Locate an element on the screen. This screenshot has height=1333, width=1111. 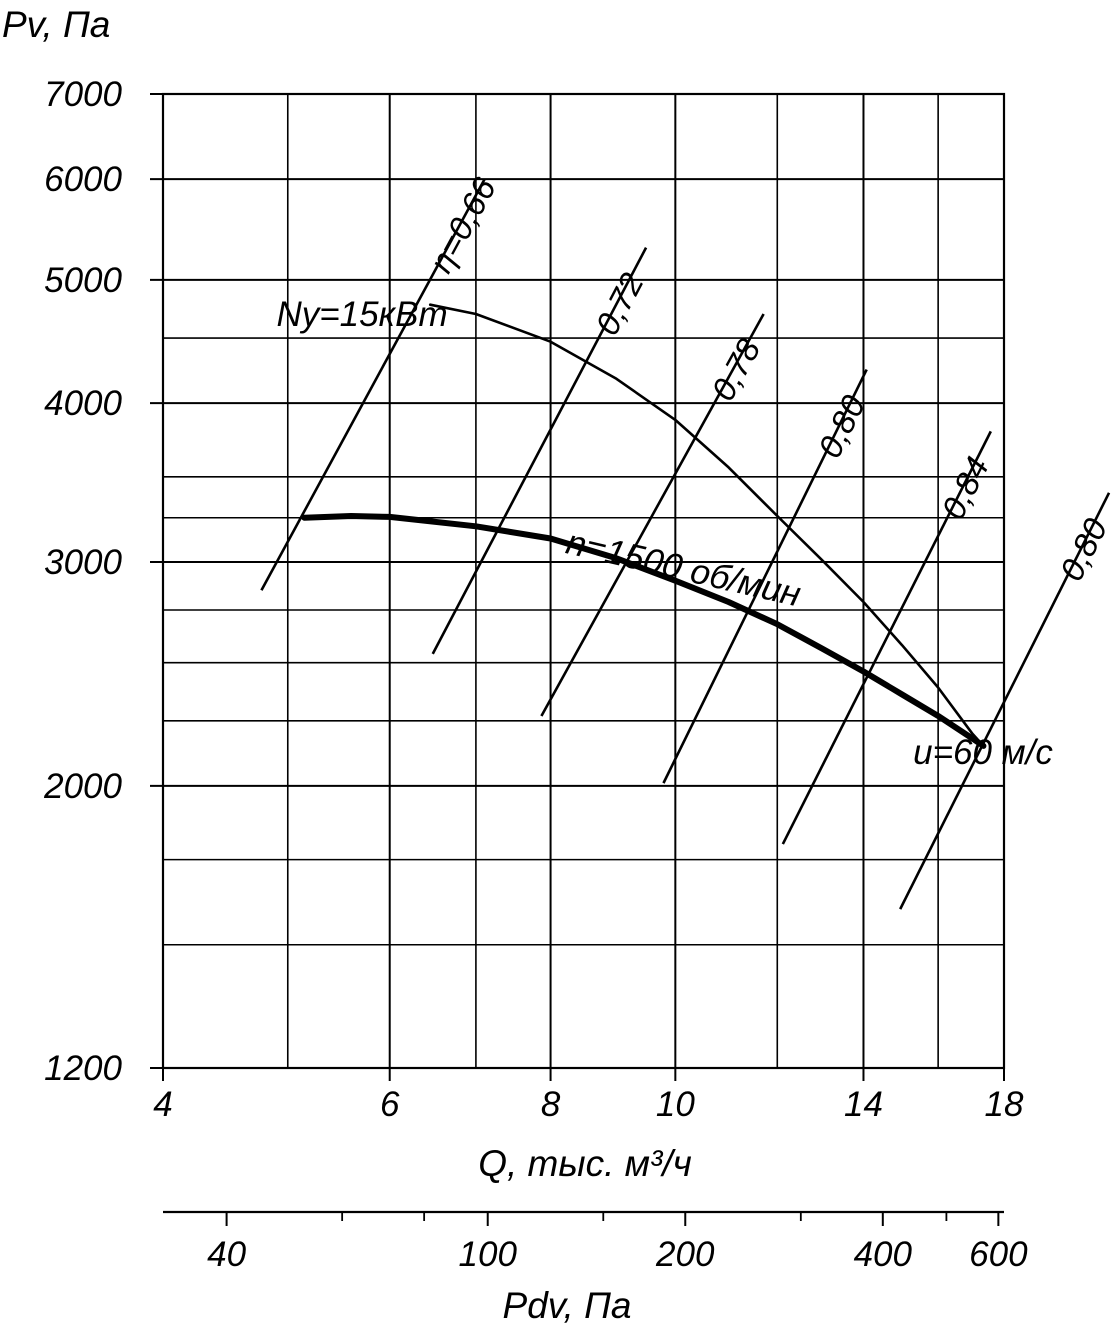
pdv-tick-label: 600 is located at coordinates (998, 1254).